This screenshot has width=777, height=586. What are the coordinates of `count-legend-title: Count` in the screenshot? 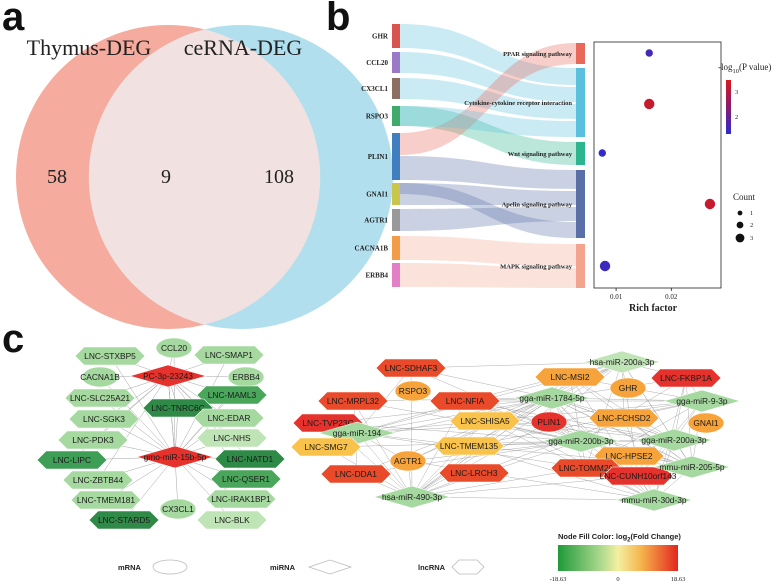 It's located at (744, 197).